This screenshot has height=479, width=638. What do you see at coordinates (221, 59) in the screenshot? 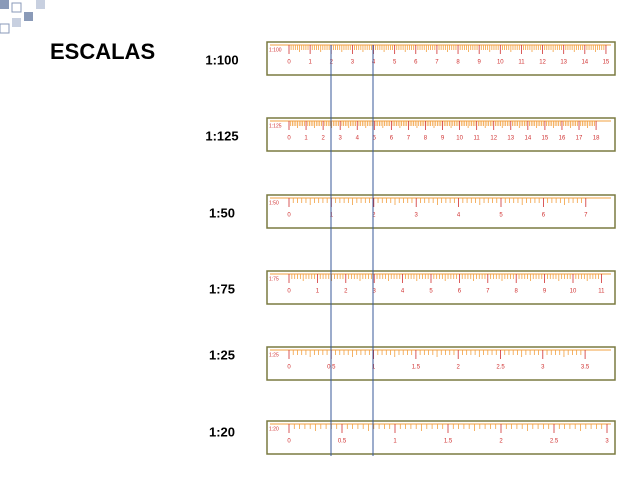
I see `scale-label: 1:100` at bounding box center [221, 59].